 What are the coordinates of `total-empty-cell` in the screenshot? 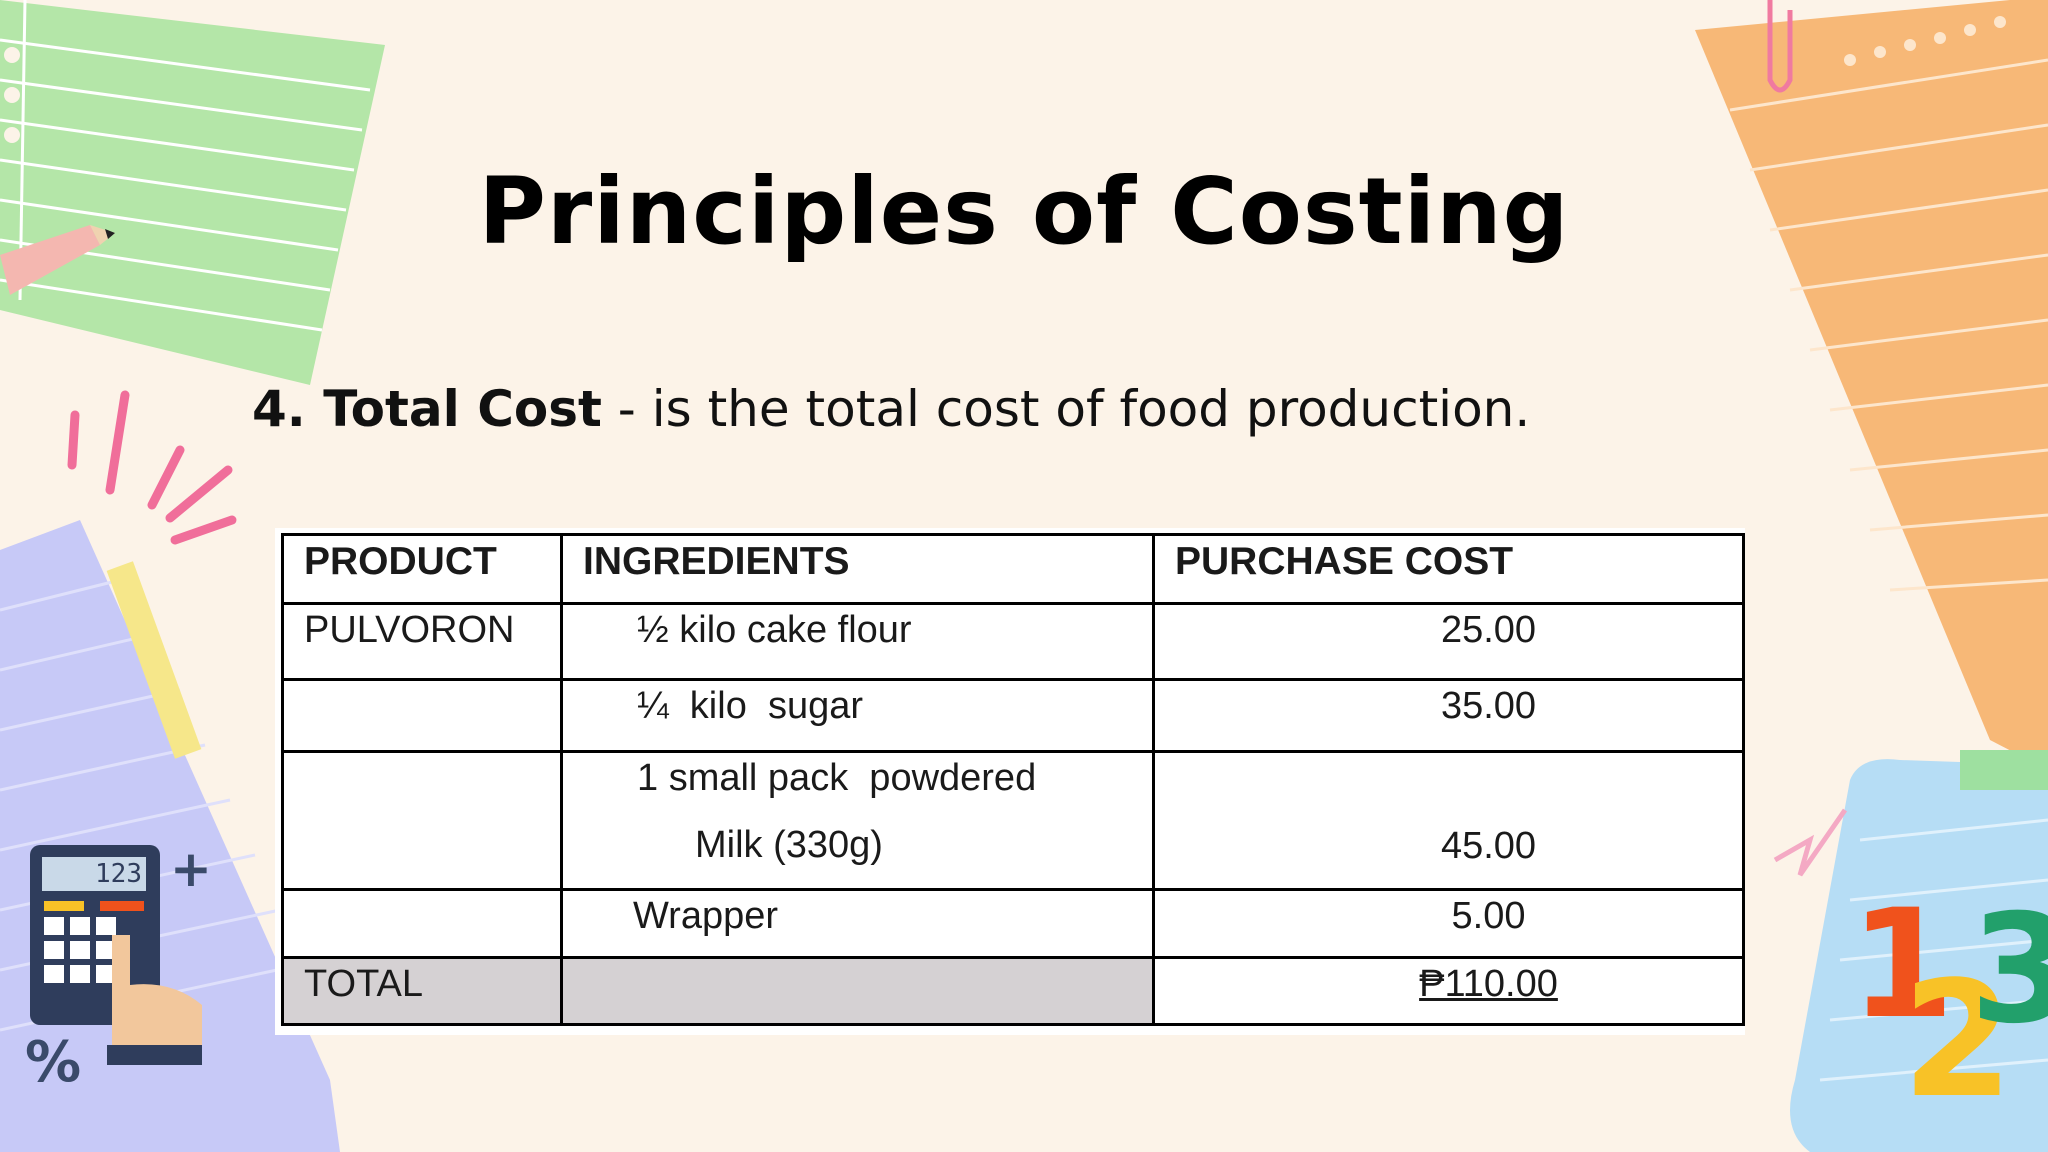 It's located at (857, 991).